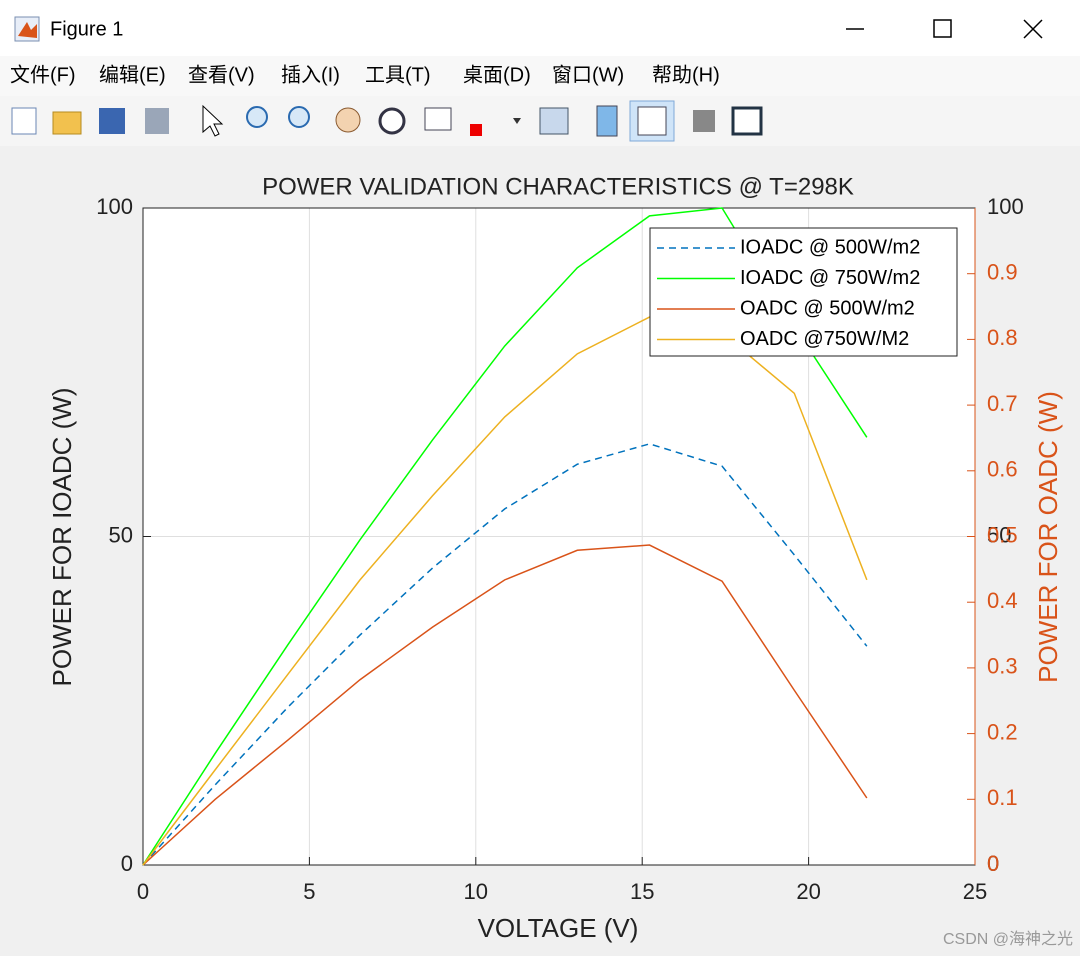 The image size is (1080, 961). What do you see at coordinates (827, 308) in the screenshot?
I see `legend-label: OADC @ 500W/m2` at bounding box center [827, 308].